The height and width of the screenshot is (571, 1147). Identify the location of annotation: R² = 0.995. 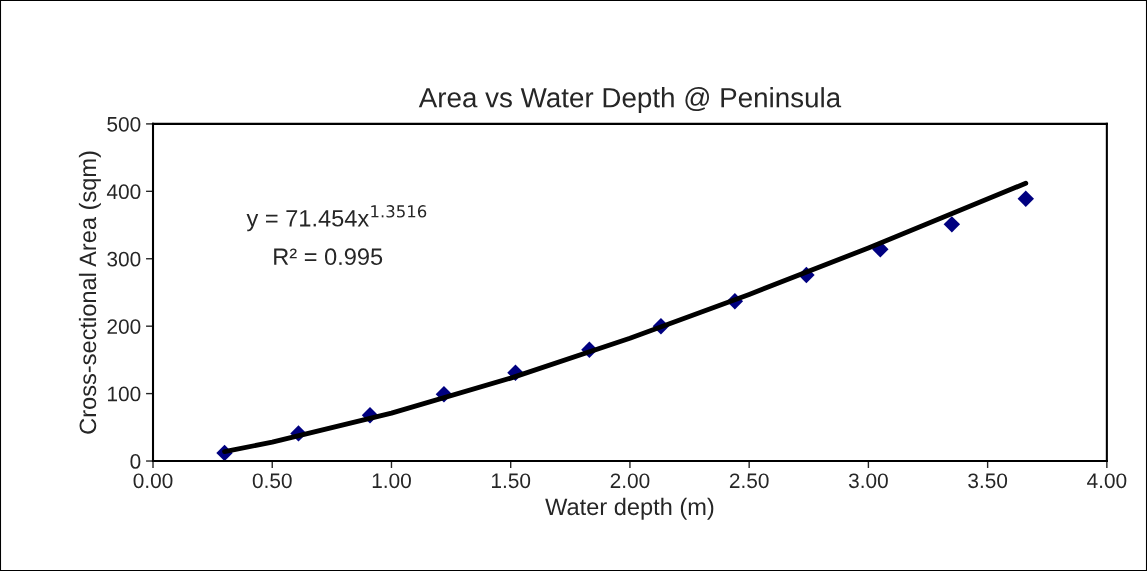
(328, 257).